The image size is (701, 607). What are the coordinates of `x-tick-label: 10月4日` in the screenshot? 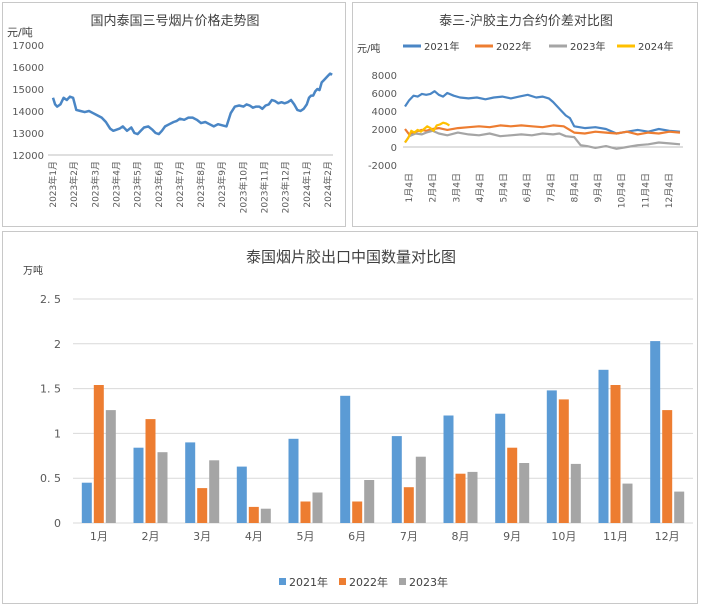 It's located at (622, 190).